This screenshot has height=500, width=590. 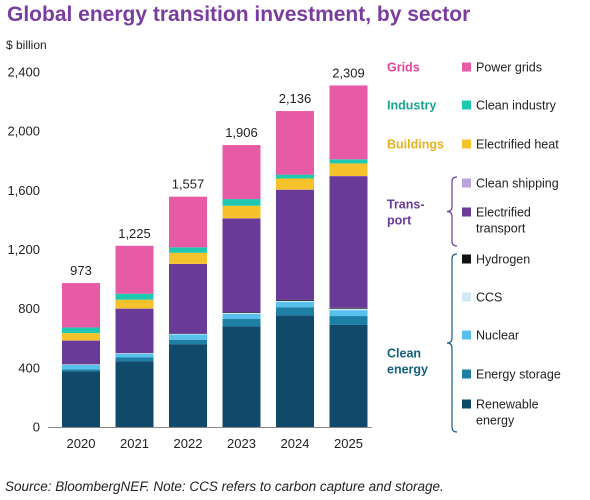 I want to click on y-tick-label: 2,400, so click(x=23, y=72).